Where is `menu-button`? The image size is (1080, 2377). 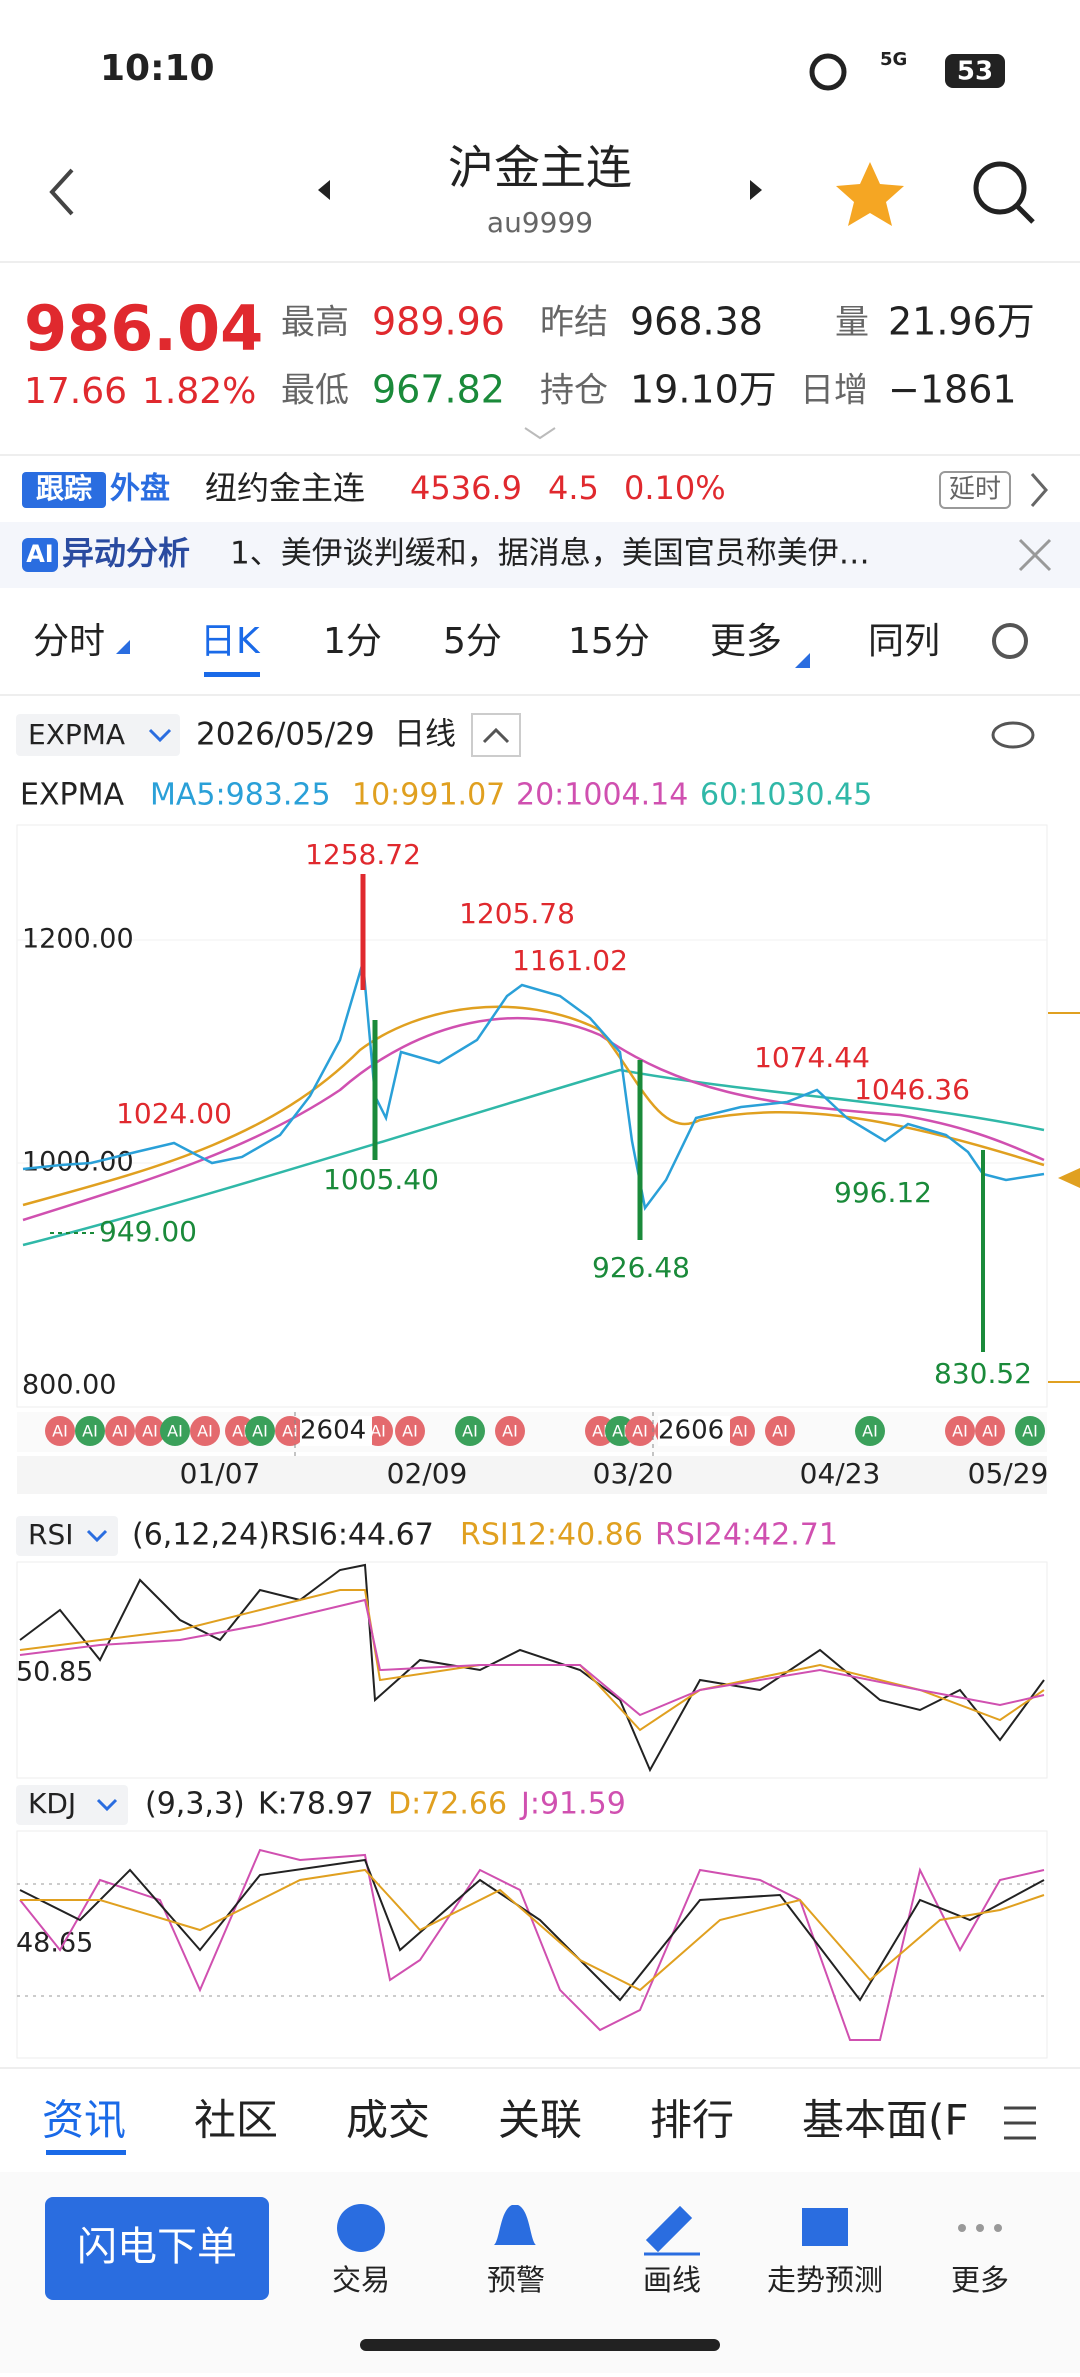 menu-button is located at coordinates (1020, 2123).